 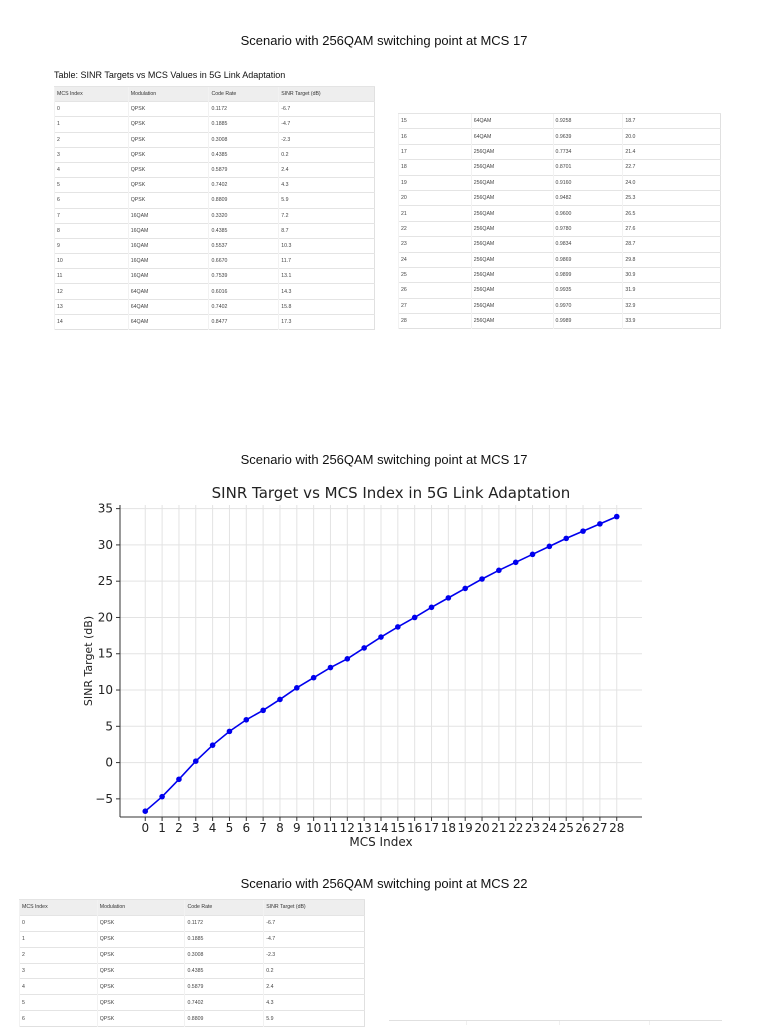 I want to click on code-rate-cell: 0.8809, so click(x=243, y=200).